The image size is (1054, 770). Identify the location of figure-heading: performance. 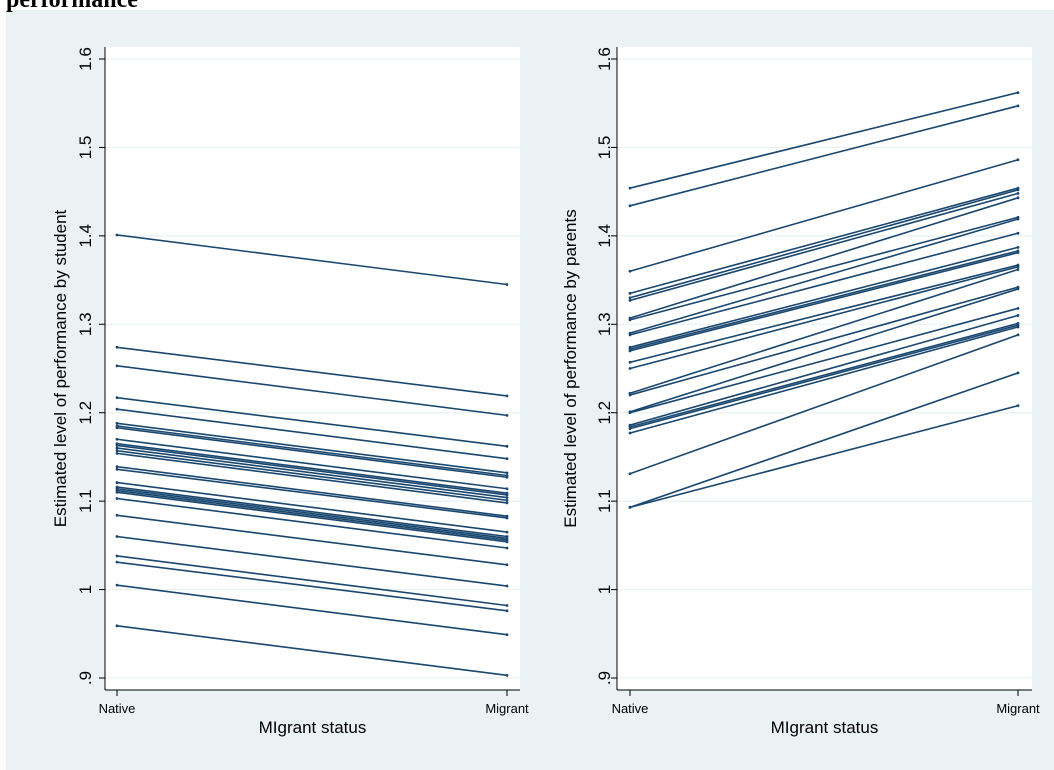
(72, 6).